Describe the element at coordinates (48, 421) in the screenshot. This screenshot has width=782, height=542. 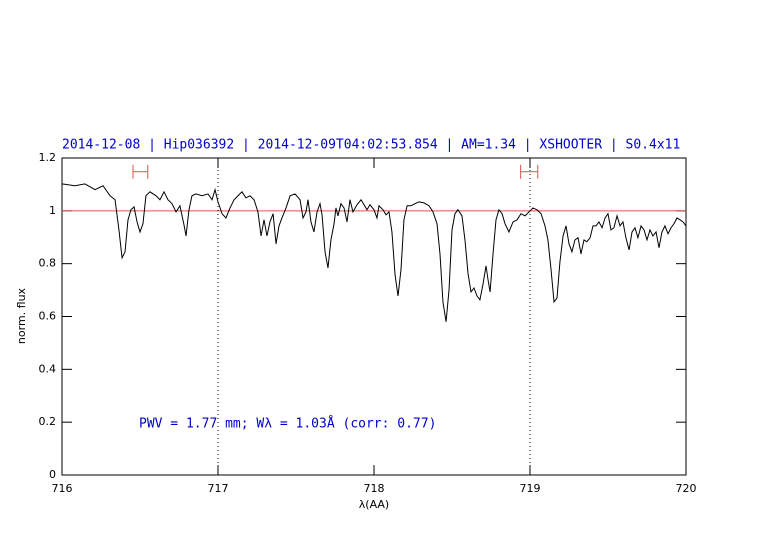
I see `y-tick-label: 0.2` at that location.